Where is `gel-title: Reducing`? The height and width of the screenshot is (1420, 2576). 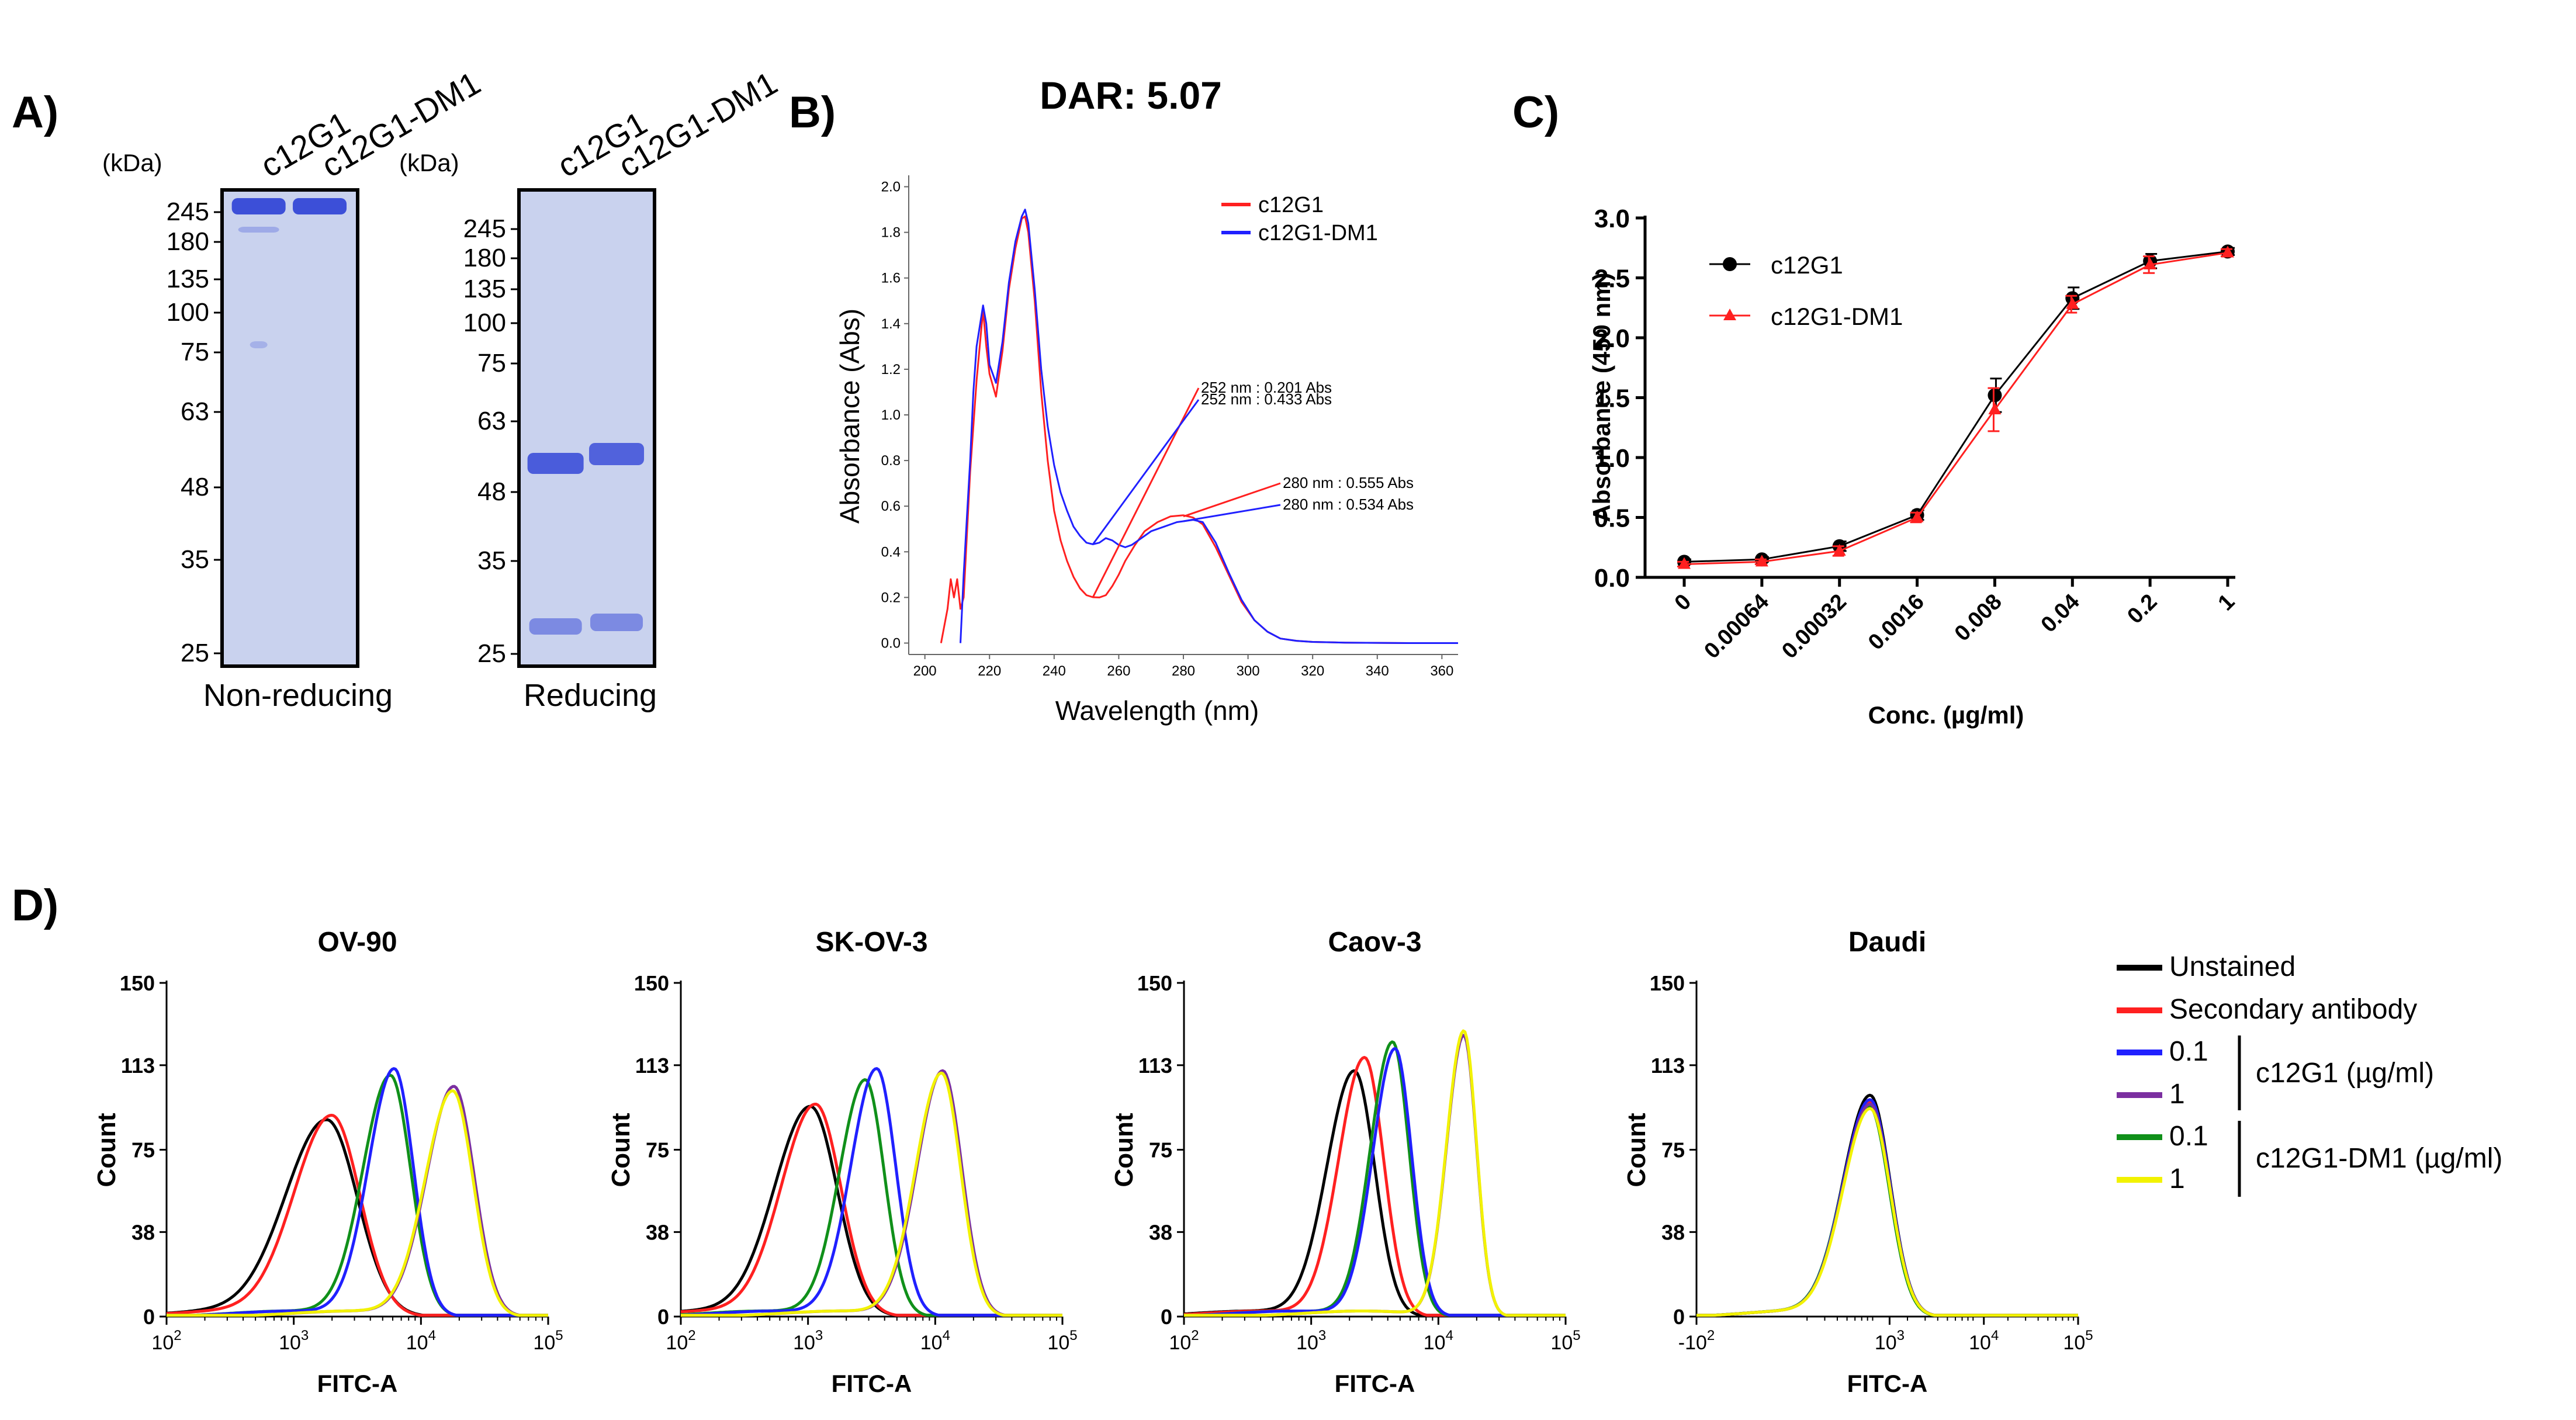
gel-title: Reducing is located at coordinates (590, 695).